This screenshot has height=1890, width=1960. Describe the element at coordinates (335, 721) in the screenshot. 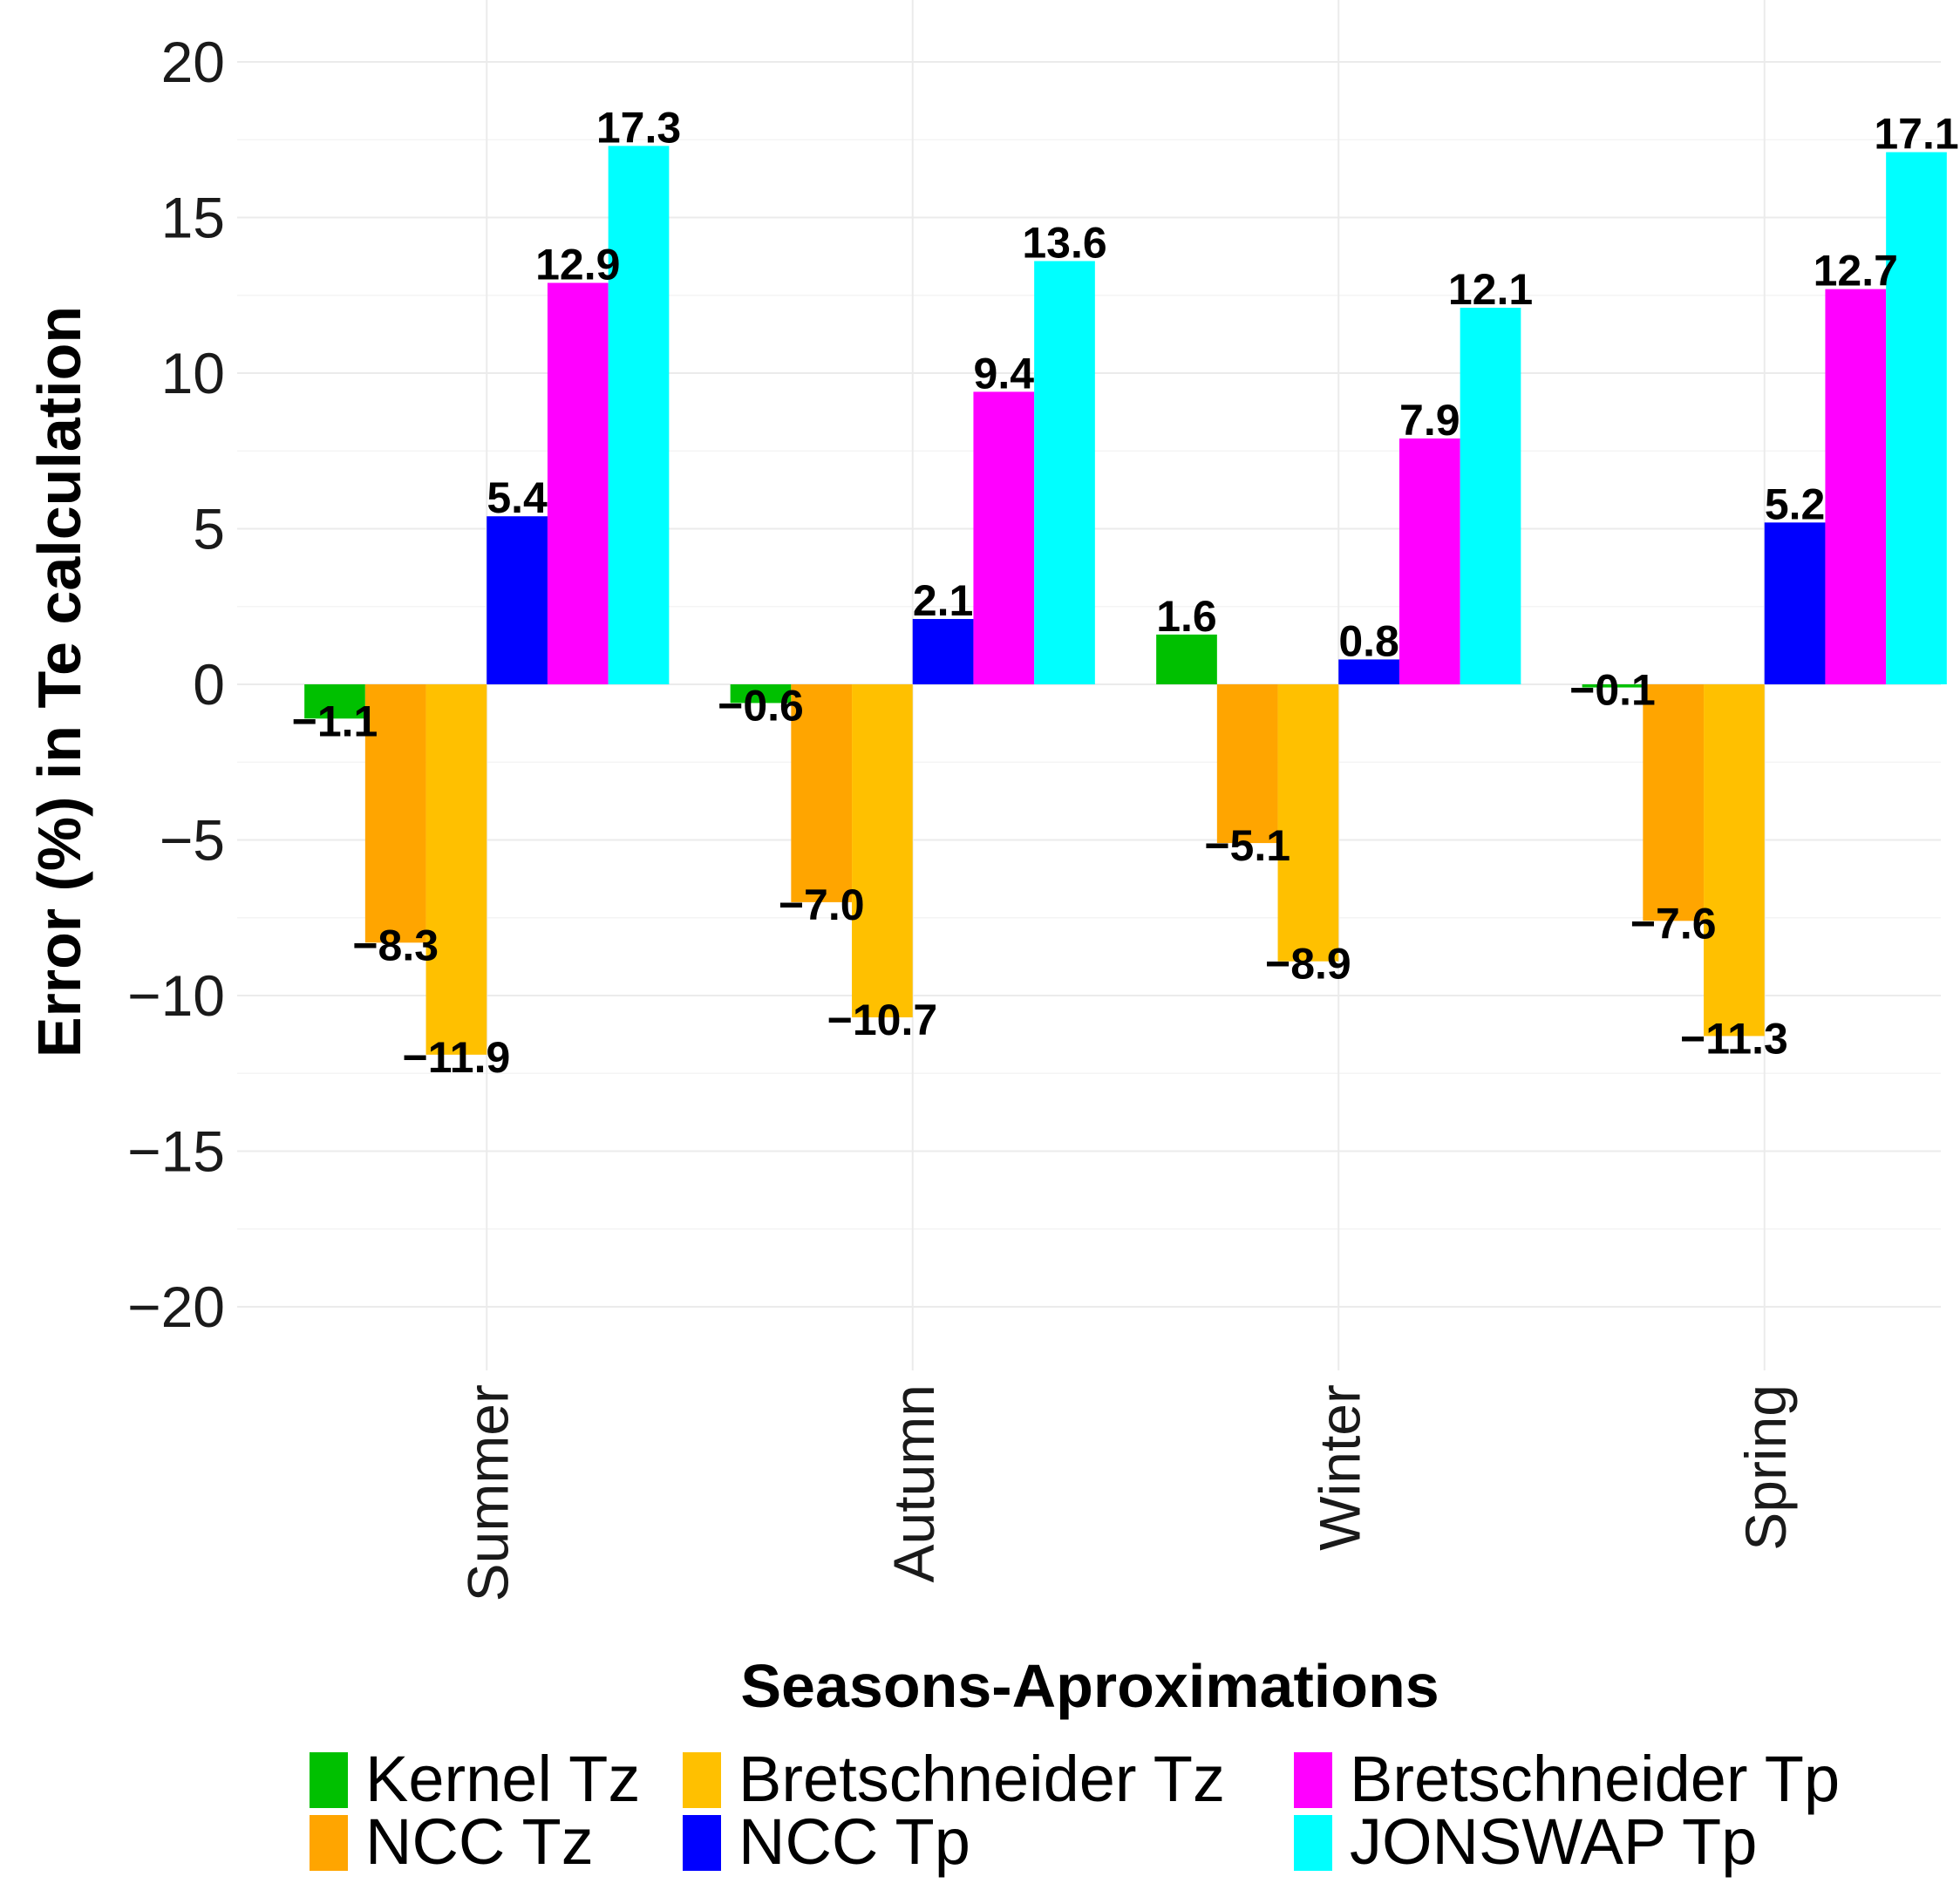

I see `data-label: −1.1` at that location.